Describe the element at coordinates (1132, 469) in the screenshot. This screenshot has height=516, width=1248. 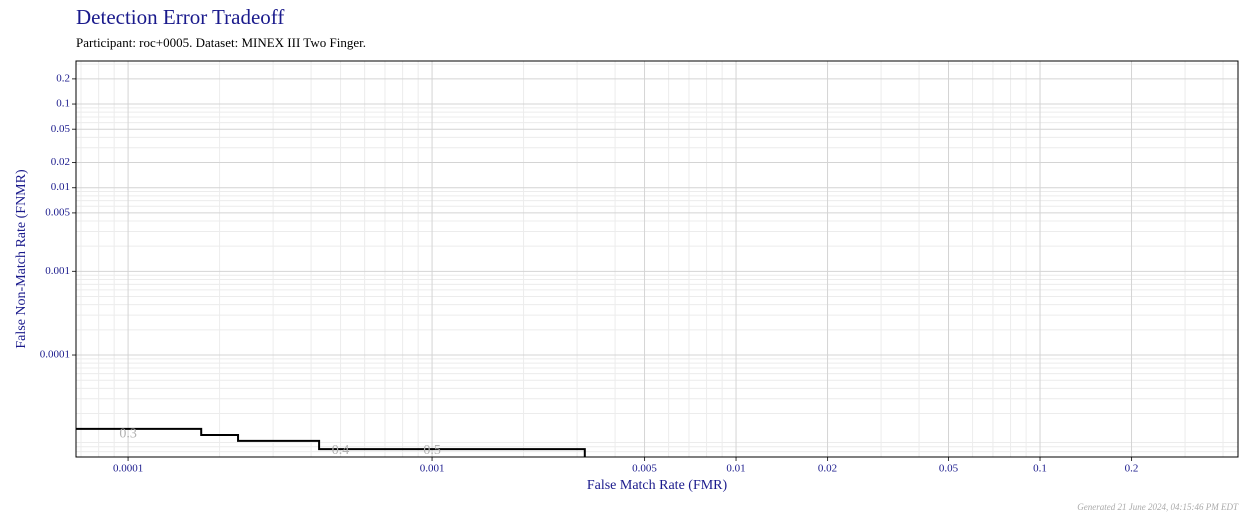
I see `x-tick-label: 0.2` at that location.